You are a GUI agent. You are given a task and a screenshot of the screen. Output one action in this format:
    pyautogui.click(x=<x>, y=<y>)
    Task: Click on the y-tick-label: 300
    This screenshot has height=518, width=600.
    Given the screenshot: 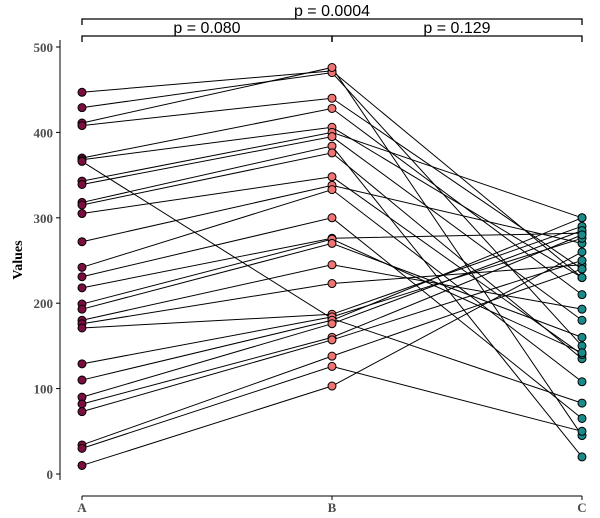 What is the action you would take?
    pyautogui.click(x=44, y=218)
    